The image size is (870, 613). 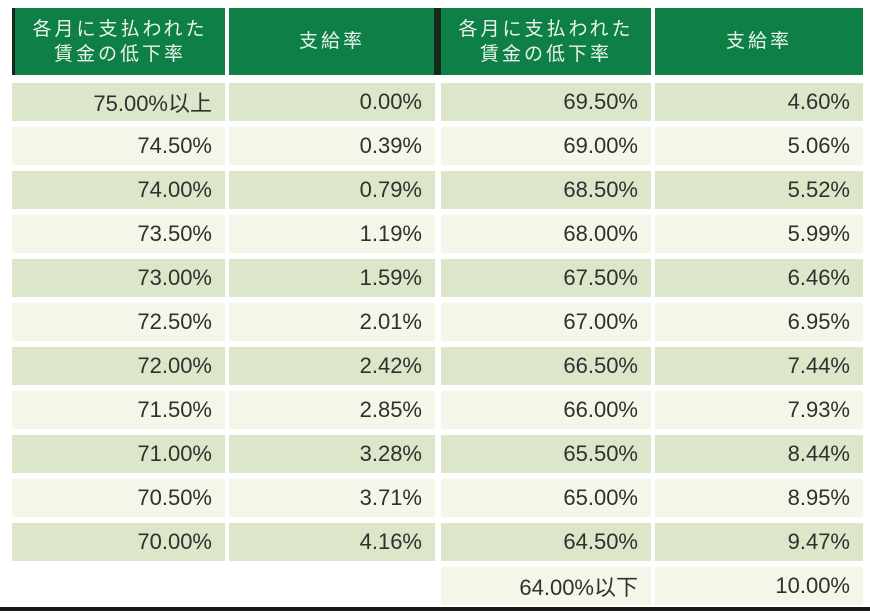 I want to click on rate-cell: 65.50%, so click(x=546, y=454).